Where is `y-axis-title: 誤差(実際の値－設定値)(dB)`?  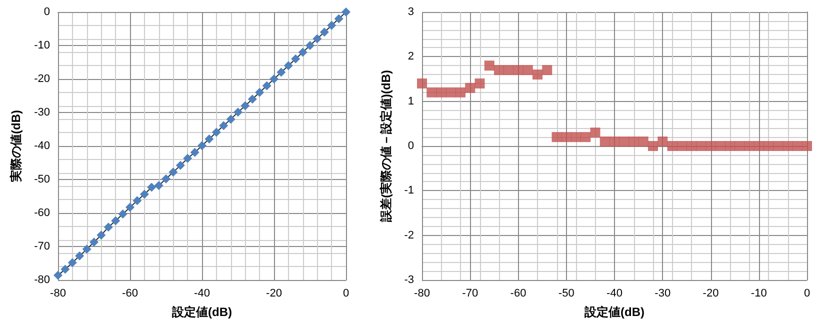 y-axis-title: 誤差(実際の値－設定値)(dB) is located at coordinates (386, 146).